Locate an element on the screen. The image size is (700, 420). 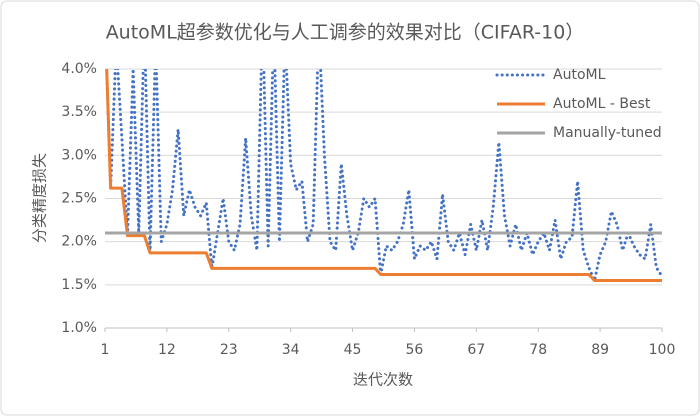
x-tick-label: 1 is located at coordinates (105, 350).